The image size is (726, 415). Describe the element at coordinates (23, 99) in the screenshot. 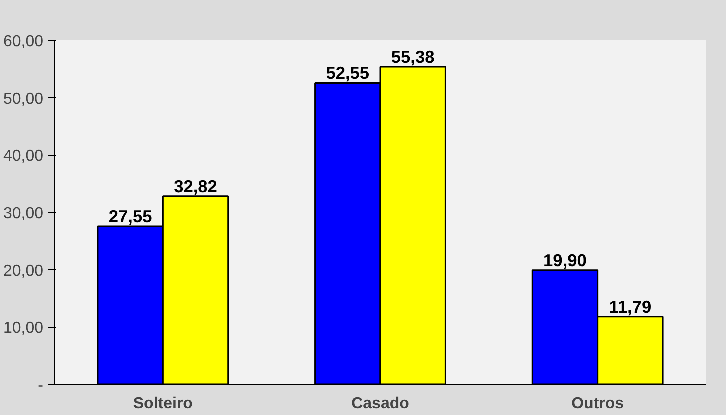

I see `y-tick-label: 50,00` at that location.